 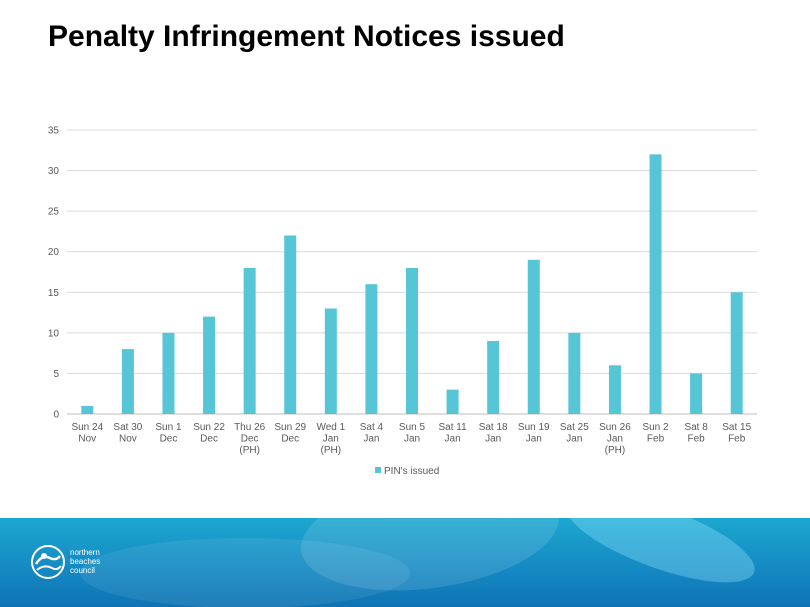 I want to click on x-tick-label: Sat 4 Jan, so click(x=372, y=433).